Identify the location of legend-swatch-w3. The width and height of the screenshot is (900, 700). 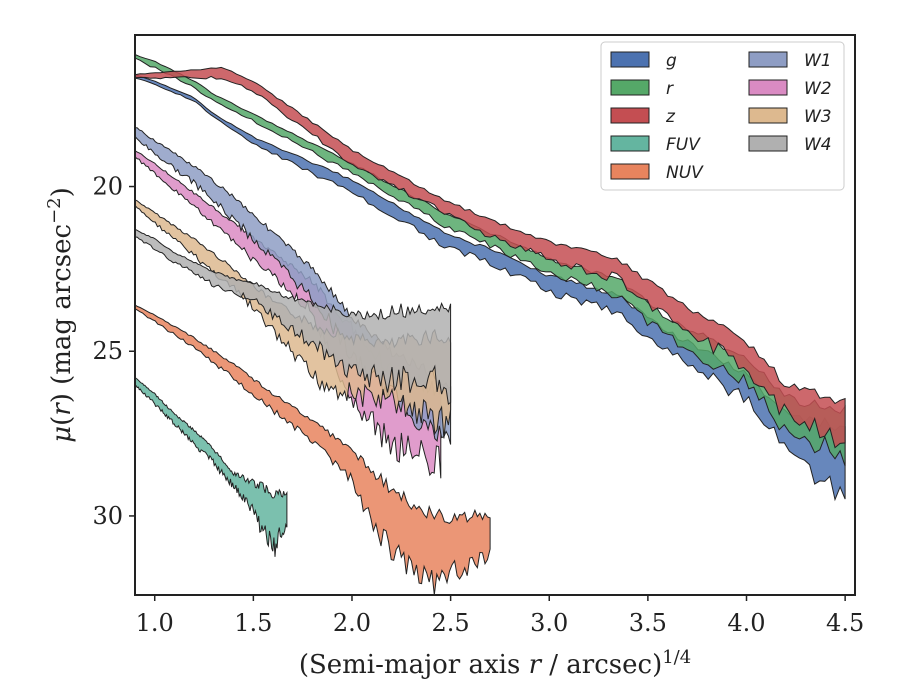
(768, 115).